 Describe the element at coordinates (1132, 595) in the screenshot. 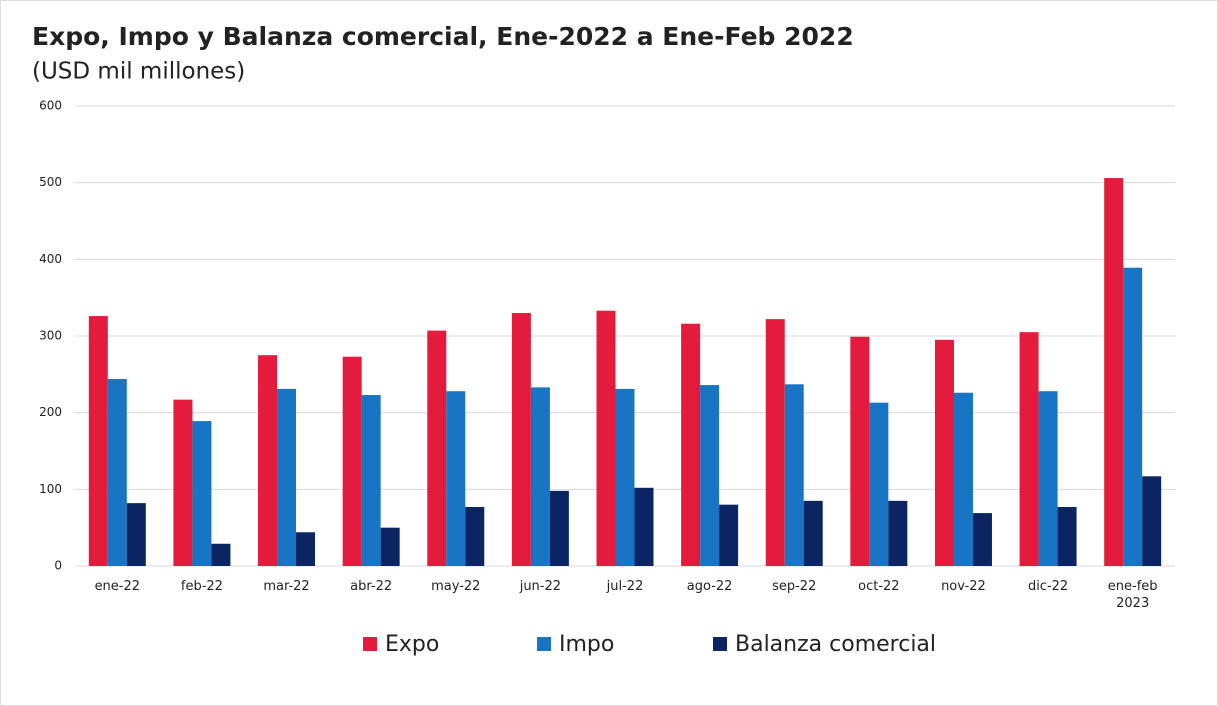

I see `x-tick-label: ene-feb 2023` at that location.